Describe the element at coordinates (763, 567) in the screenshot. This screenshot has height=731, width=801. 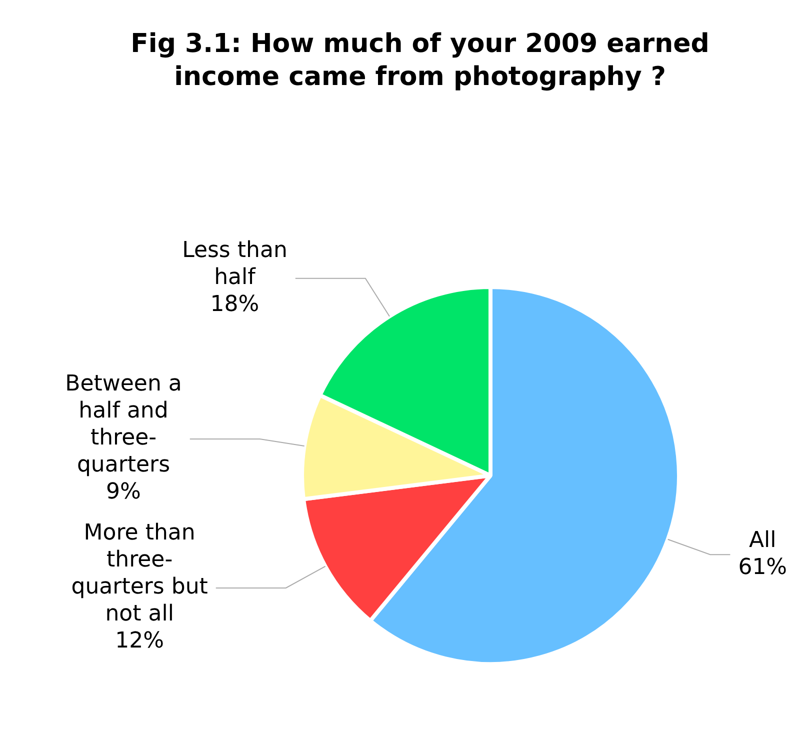
I see `data-label: 61%` at that location.